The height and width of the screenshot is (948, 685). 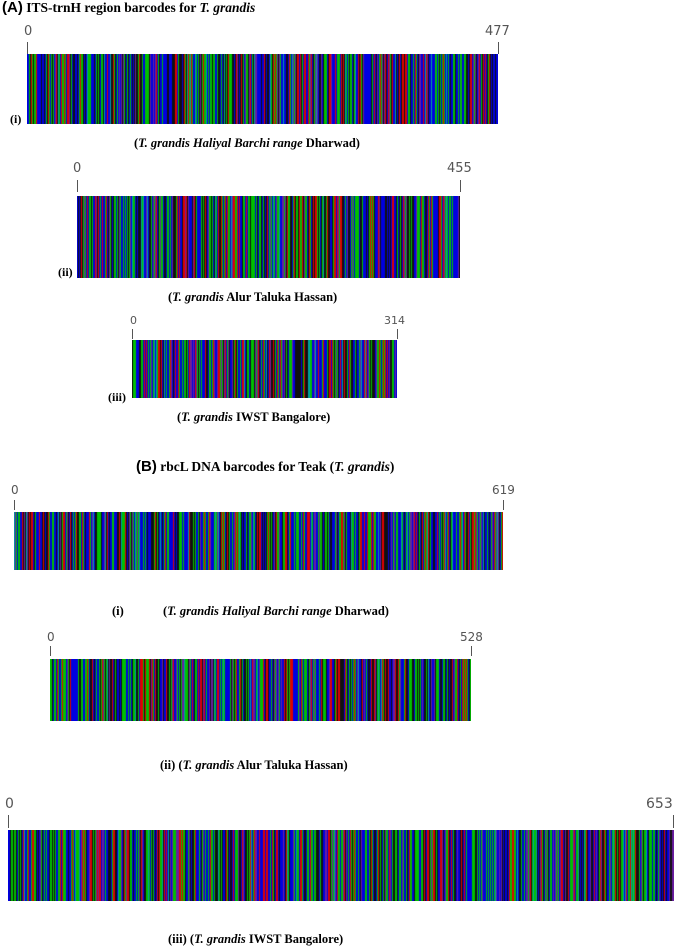 I want to click on panel-a-letter: (A), so click(x=12, y=8).